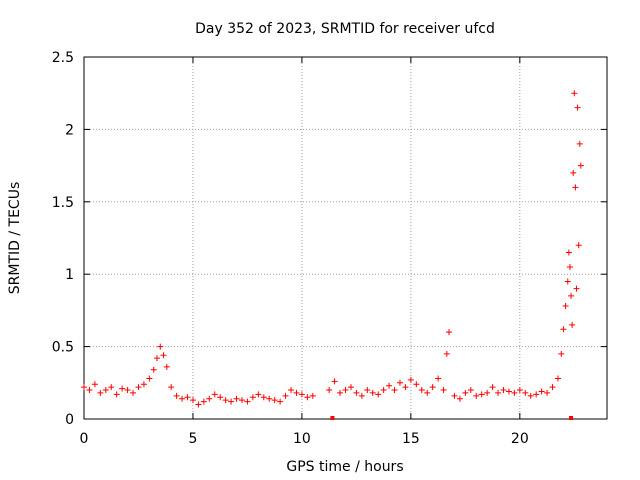  Describe the element at coordinates (84, 439) in the screenshot. I see `x-tick-label: 0` at that location.